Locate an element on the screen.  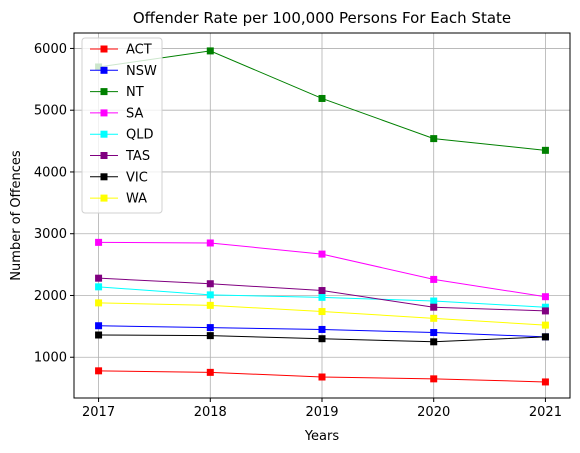
y-tick-label: 3000 is located at coordinates (50, 234).